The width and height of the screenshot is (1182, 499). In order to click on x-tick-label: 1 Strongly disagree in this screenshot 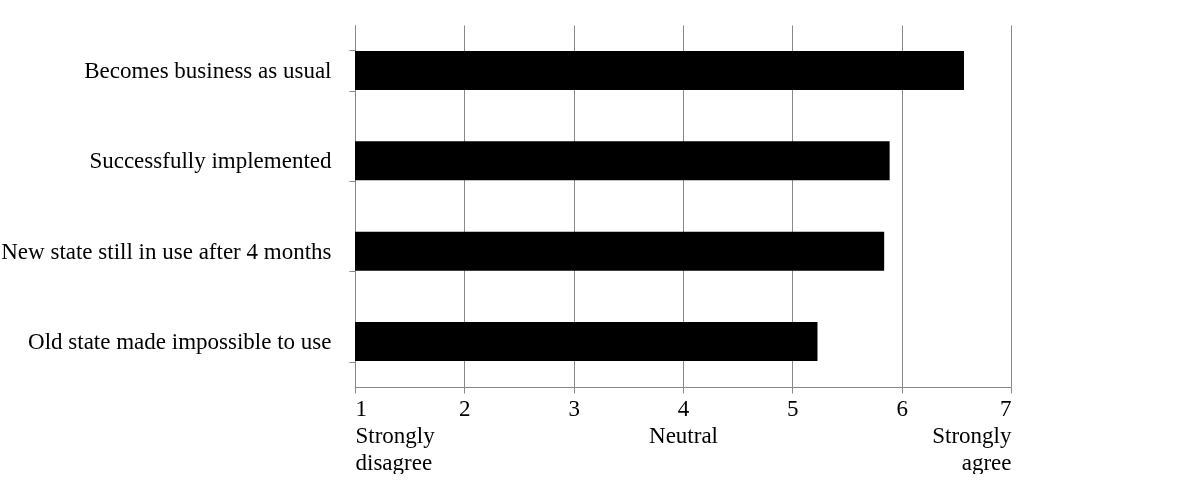, I will do `click(395, 435)`.